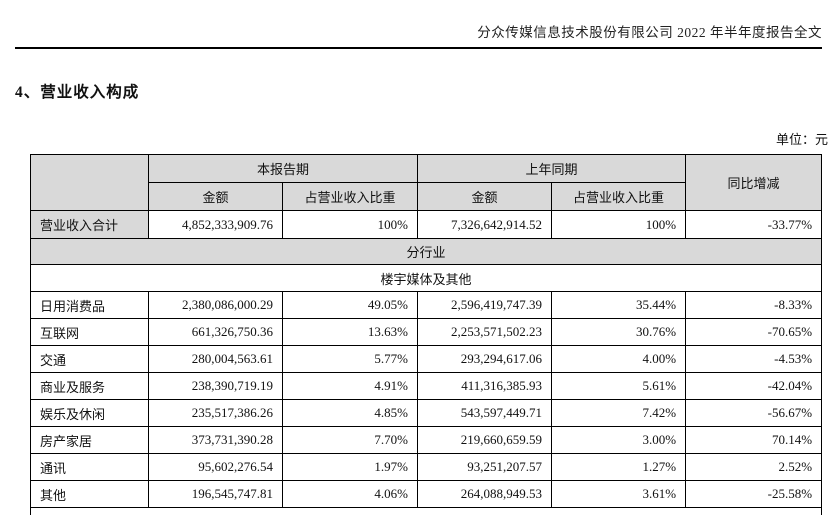 The image size is (834, 515). I want to click on prior-share-cell: 3.00%, so click(619, 440).